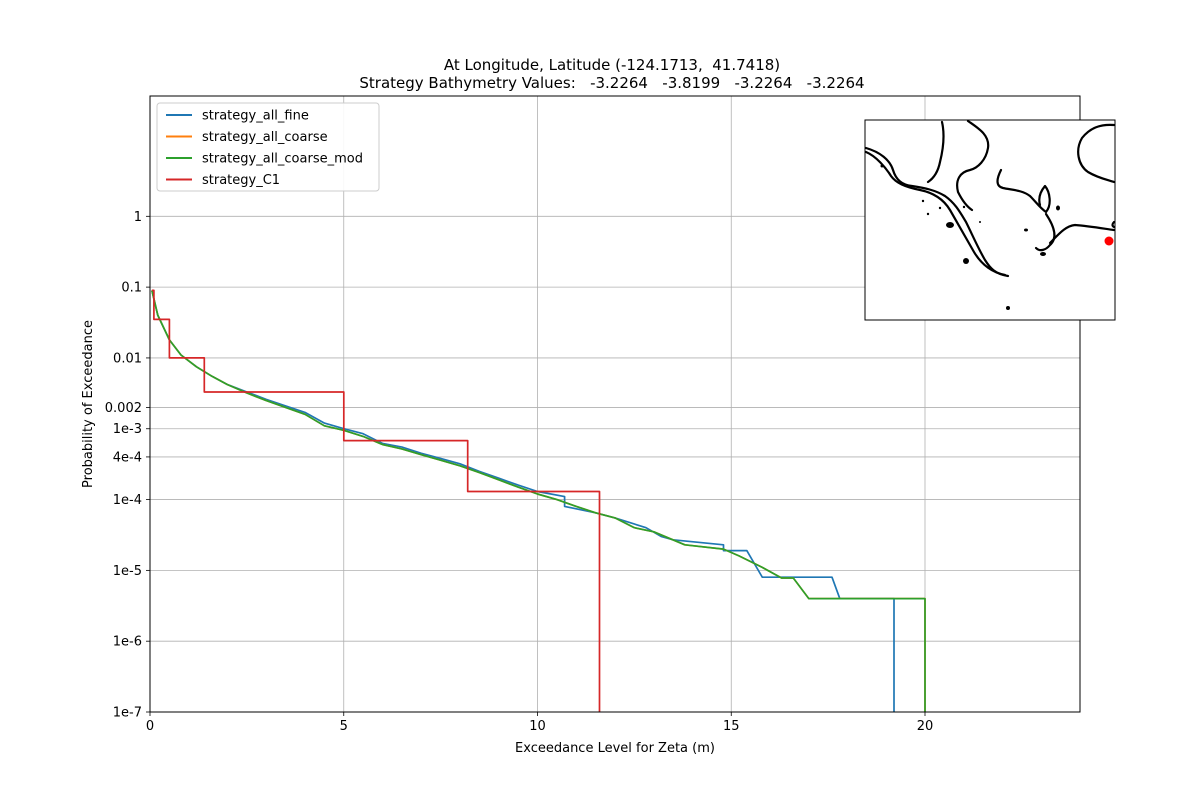 Image resolution: width=1200 pixels, height=800 pixels. What do you see at coordinates (615, 748) in the screenshot?
I see `x-axis-label: Exceedance Level for Zeta (m)` at bounding box center [615, 748].